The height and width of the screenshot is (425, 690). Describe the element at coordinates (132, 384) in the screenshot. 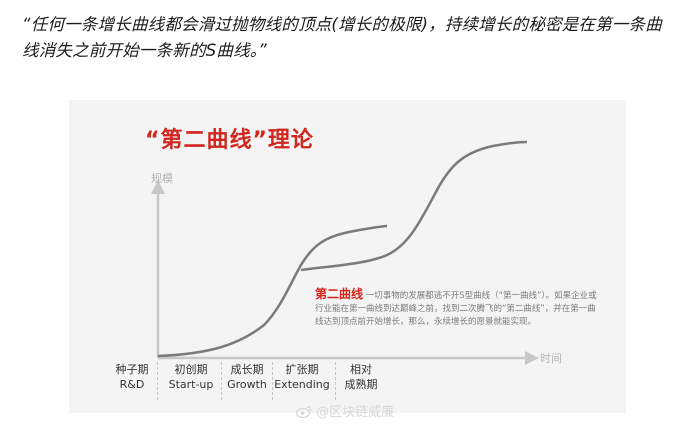

I see `stage-label-en: R&D` at that location.